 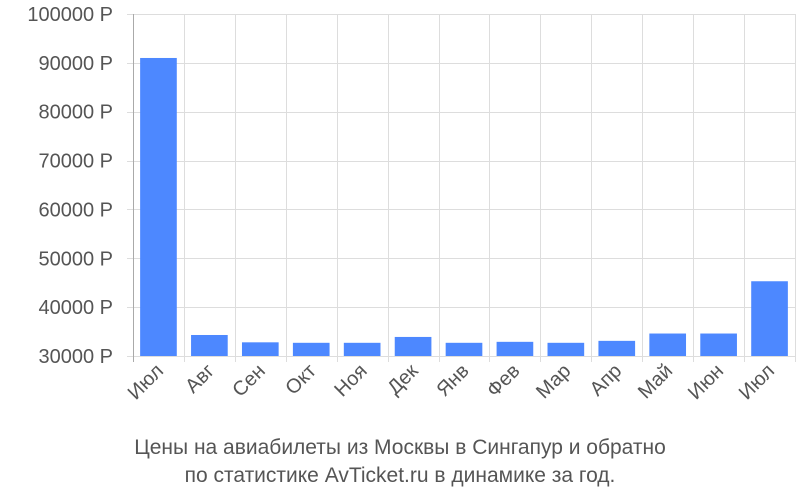 I want to click on y-tick-label: 40000 Р, so click(x=75, y=308).